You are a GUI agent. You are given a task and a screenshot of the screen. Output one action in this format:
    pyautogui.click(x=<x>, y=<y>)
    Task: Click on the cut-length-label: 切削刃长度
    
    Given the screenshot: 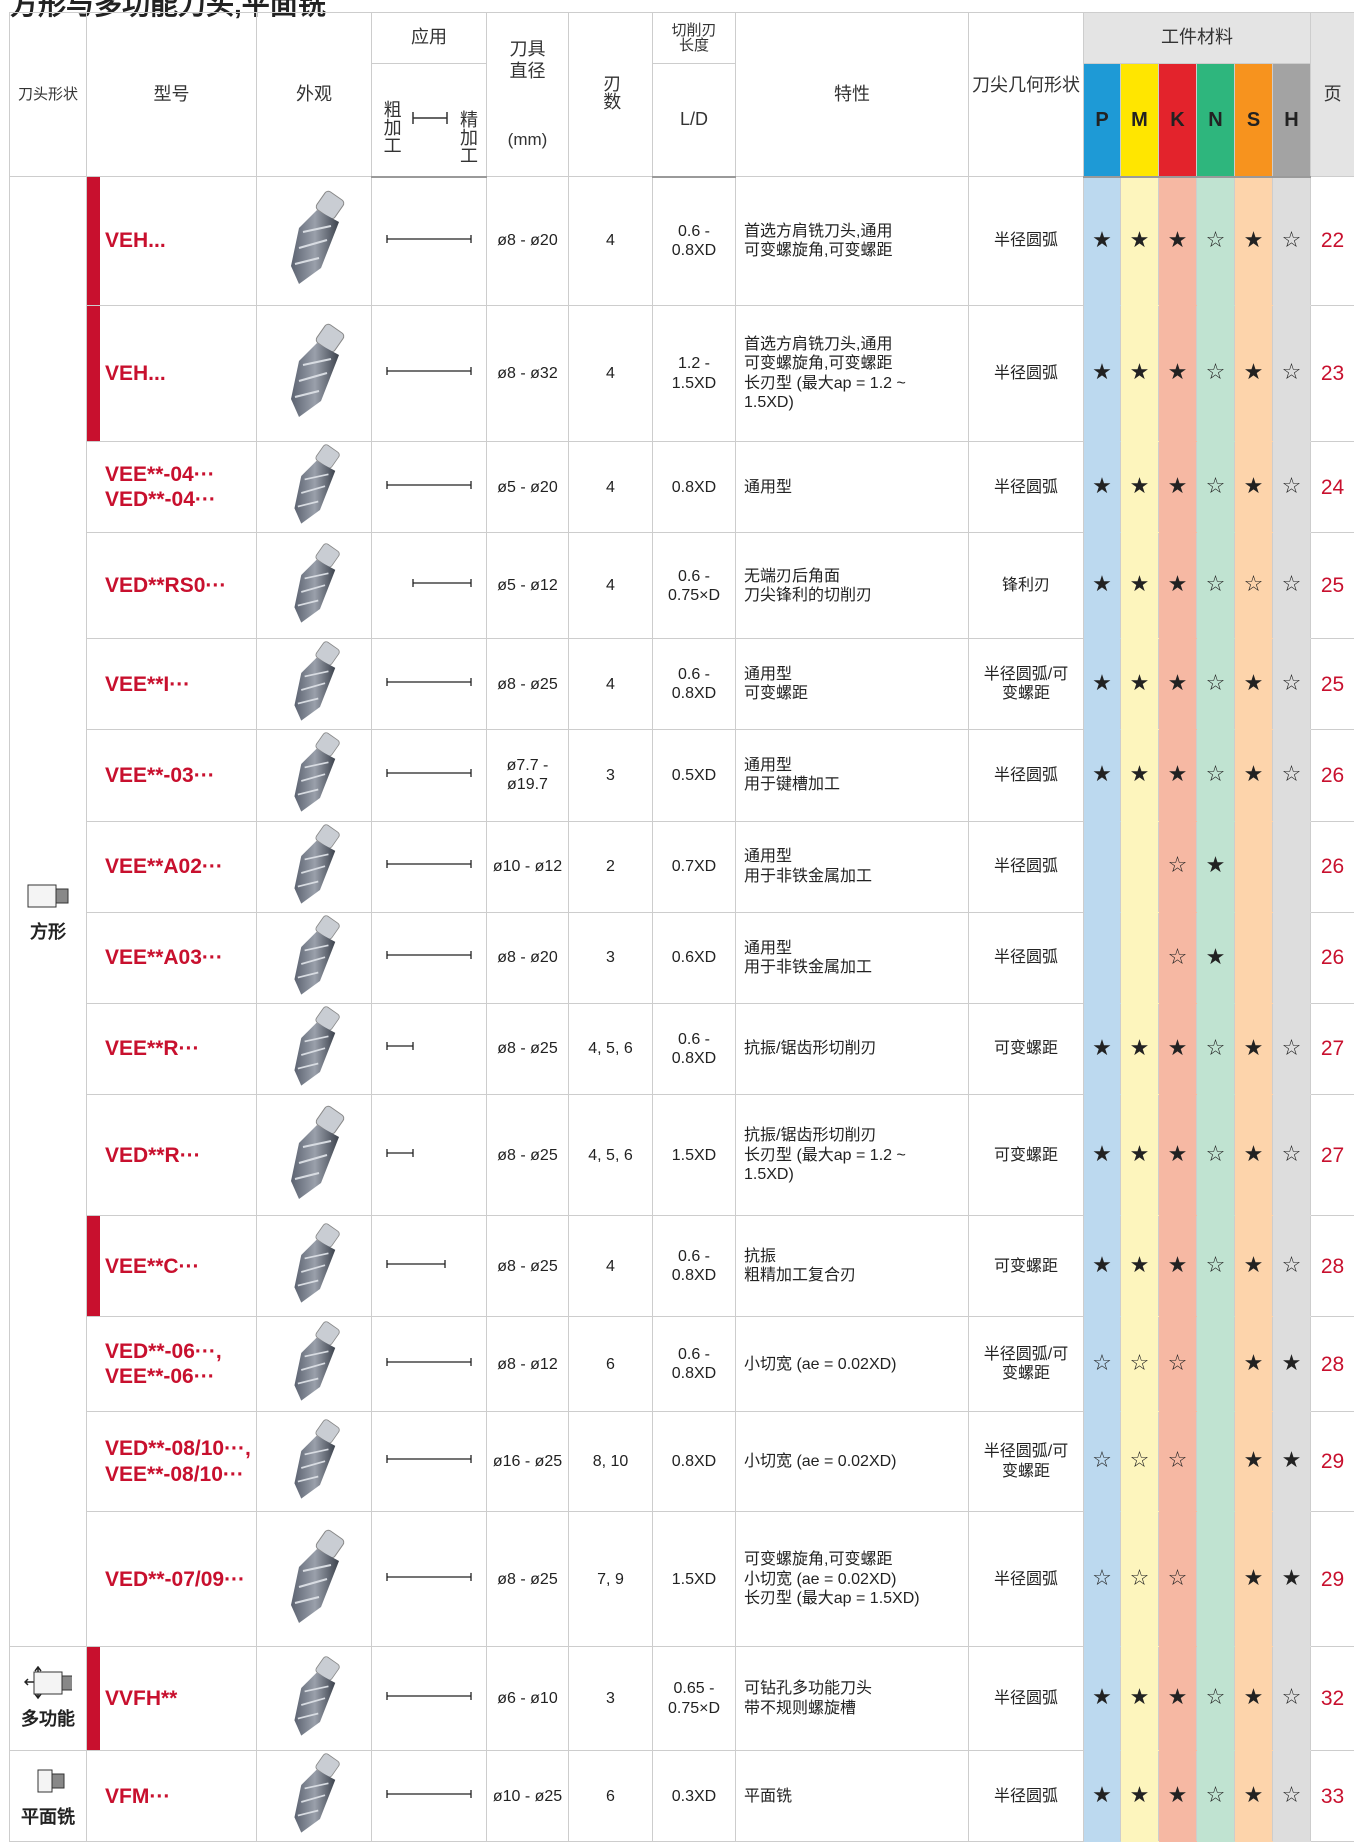 What is the action you would take?
    pyautogui.click(x=694, y=38)
    